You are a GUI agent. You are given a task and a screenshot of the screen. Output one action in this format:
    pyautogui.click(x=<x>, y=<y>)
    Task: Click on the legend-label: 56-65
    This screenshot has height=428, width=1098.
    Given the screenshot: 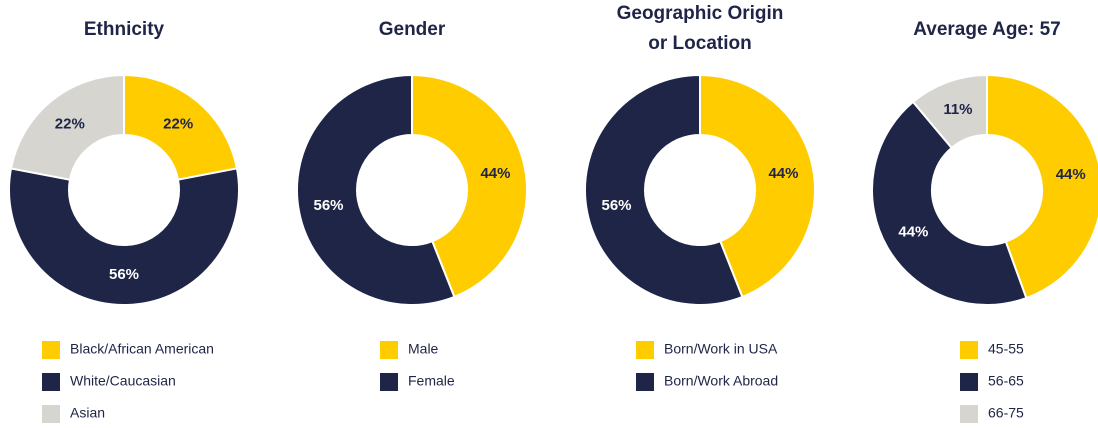 What is the action you would take?
    pyautogui.click(x=1006, y=381)
    